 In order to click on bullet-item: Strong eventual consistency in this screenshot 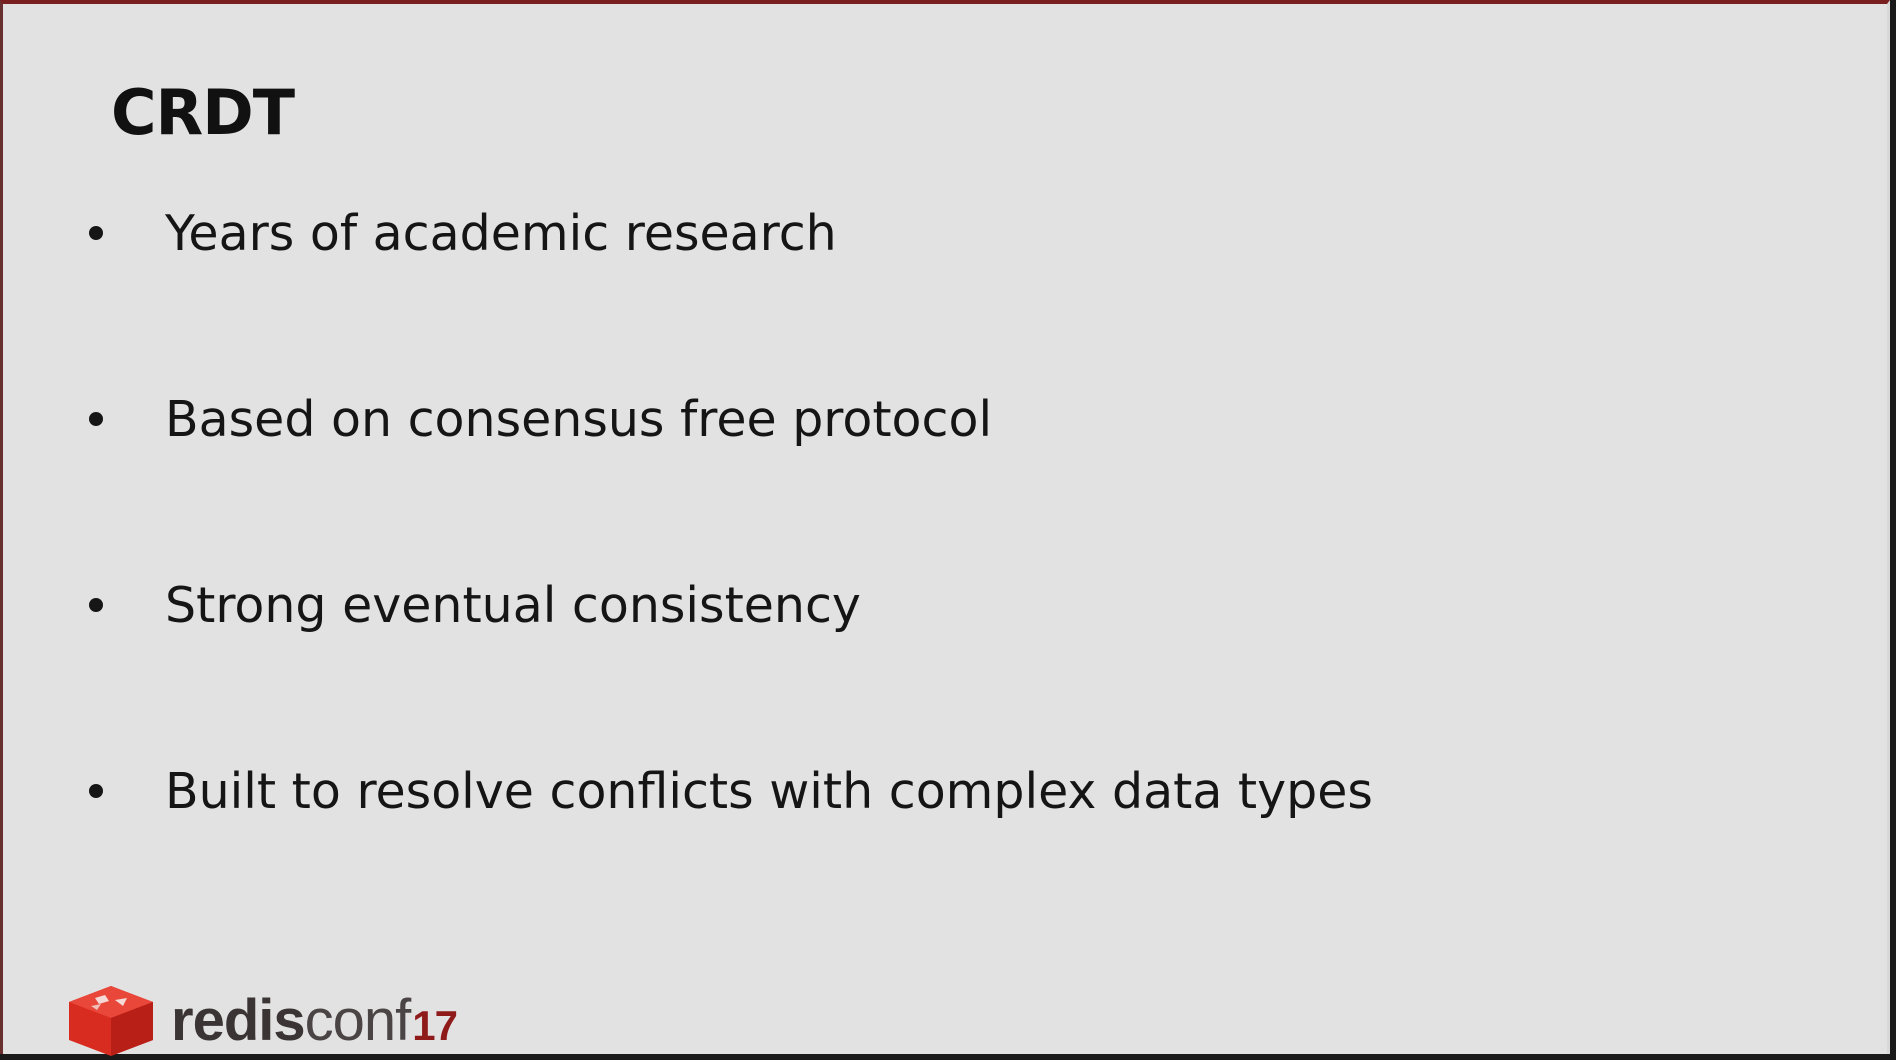, I will do `click(731, 669)`.